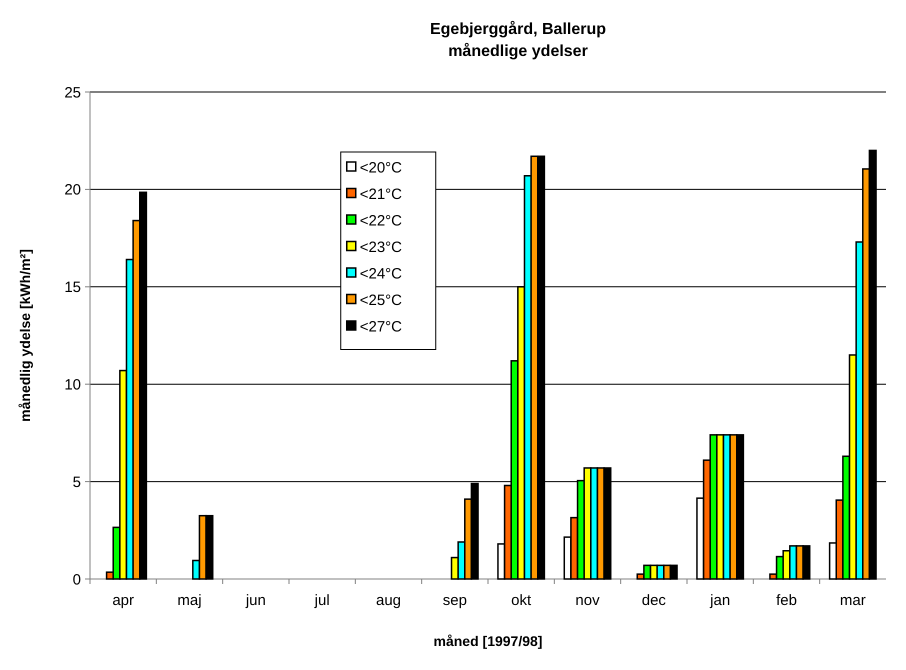  What do you see at coordinates (381, 194) in the screenshot?
I see `legend-label: <21°C` at bounding box center [381, 194].